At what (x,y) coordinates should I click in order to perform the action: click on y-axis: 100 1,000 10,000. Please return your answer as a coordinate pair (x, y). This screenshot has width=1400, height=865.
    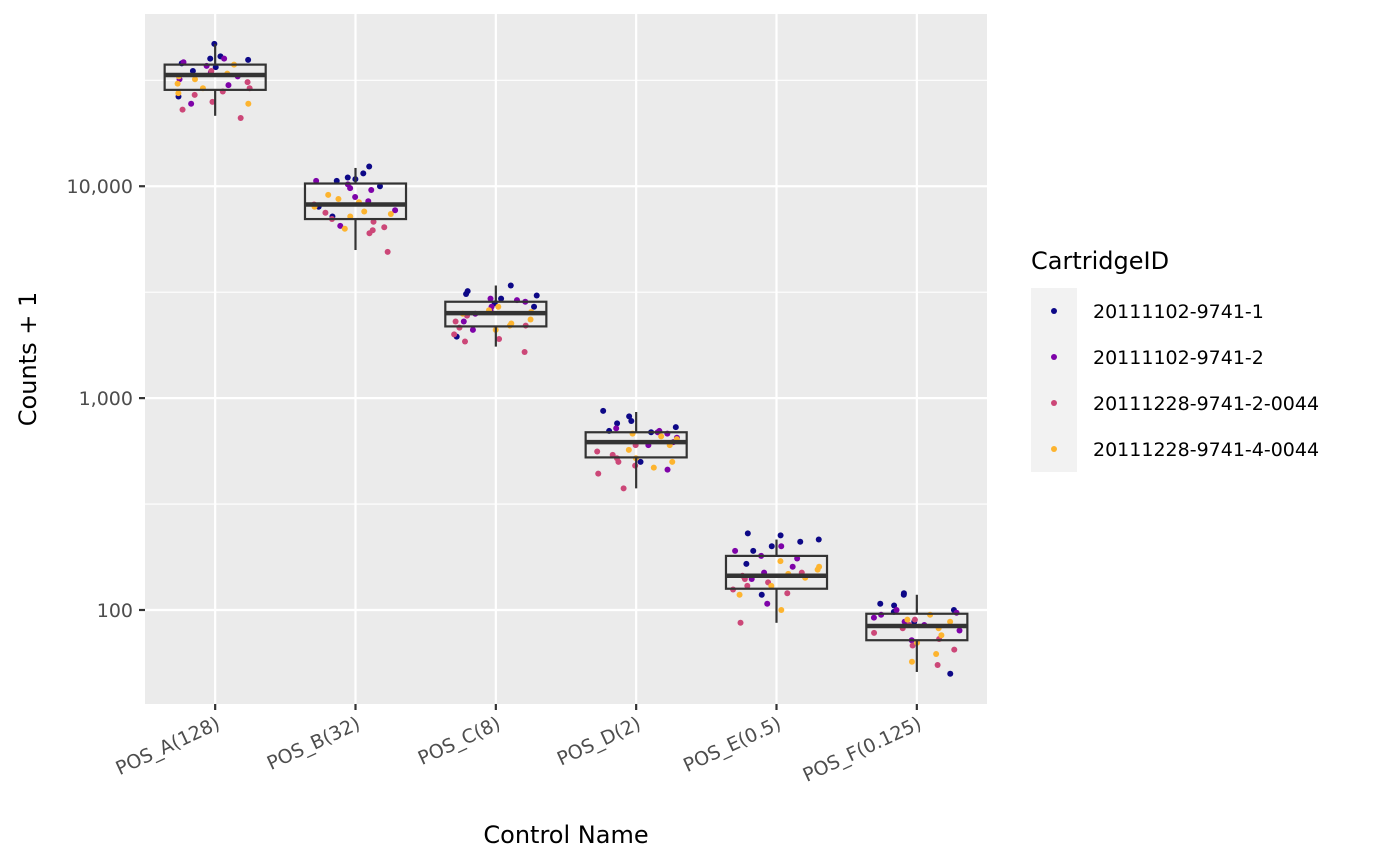
    Looking at the image, I should click on (106, 399).